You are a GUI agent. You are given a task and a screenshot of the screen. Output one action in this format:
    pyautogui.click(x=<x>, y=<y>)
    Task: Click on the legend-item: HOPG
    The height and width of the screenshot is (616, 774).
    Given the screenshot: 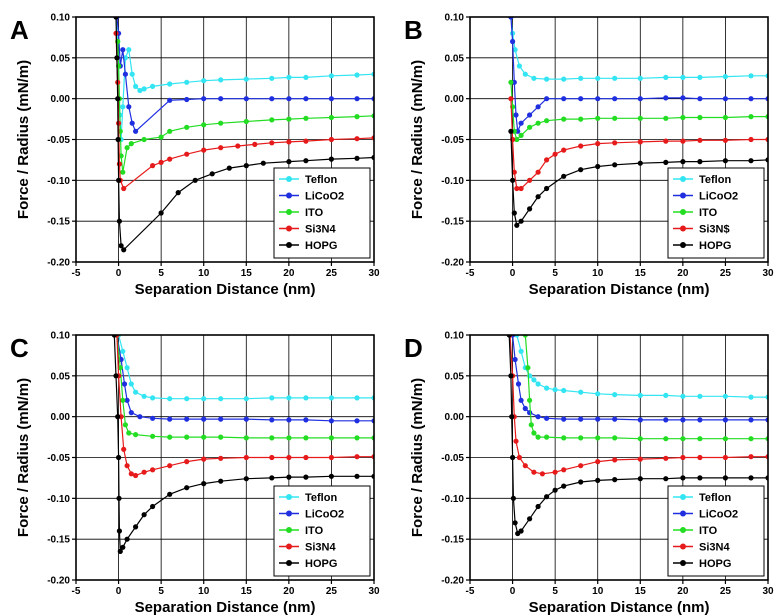 What is the action you would take?
    pyautogui.click(x=308, y=564)
    